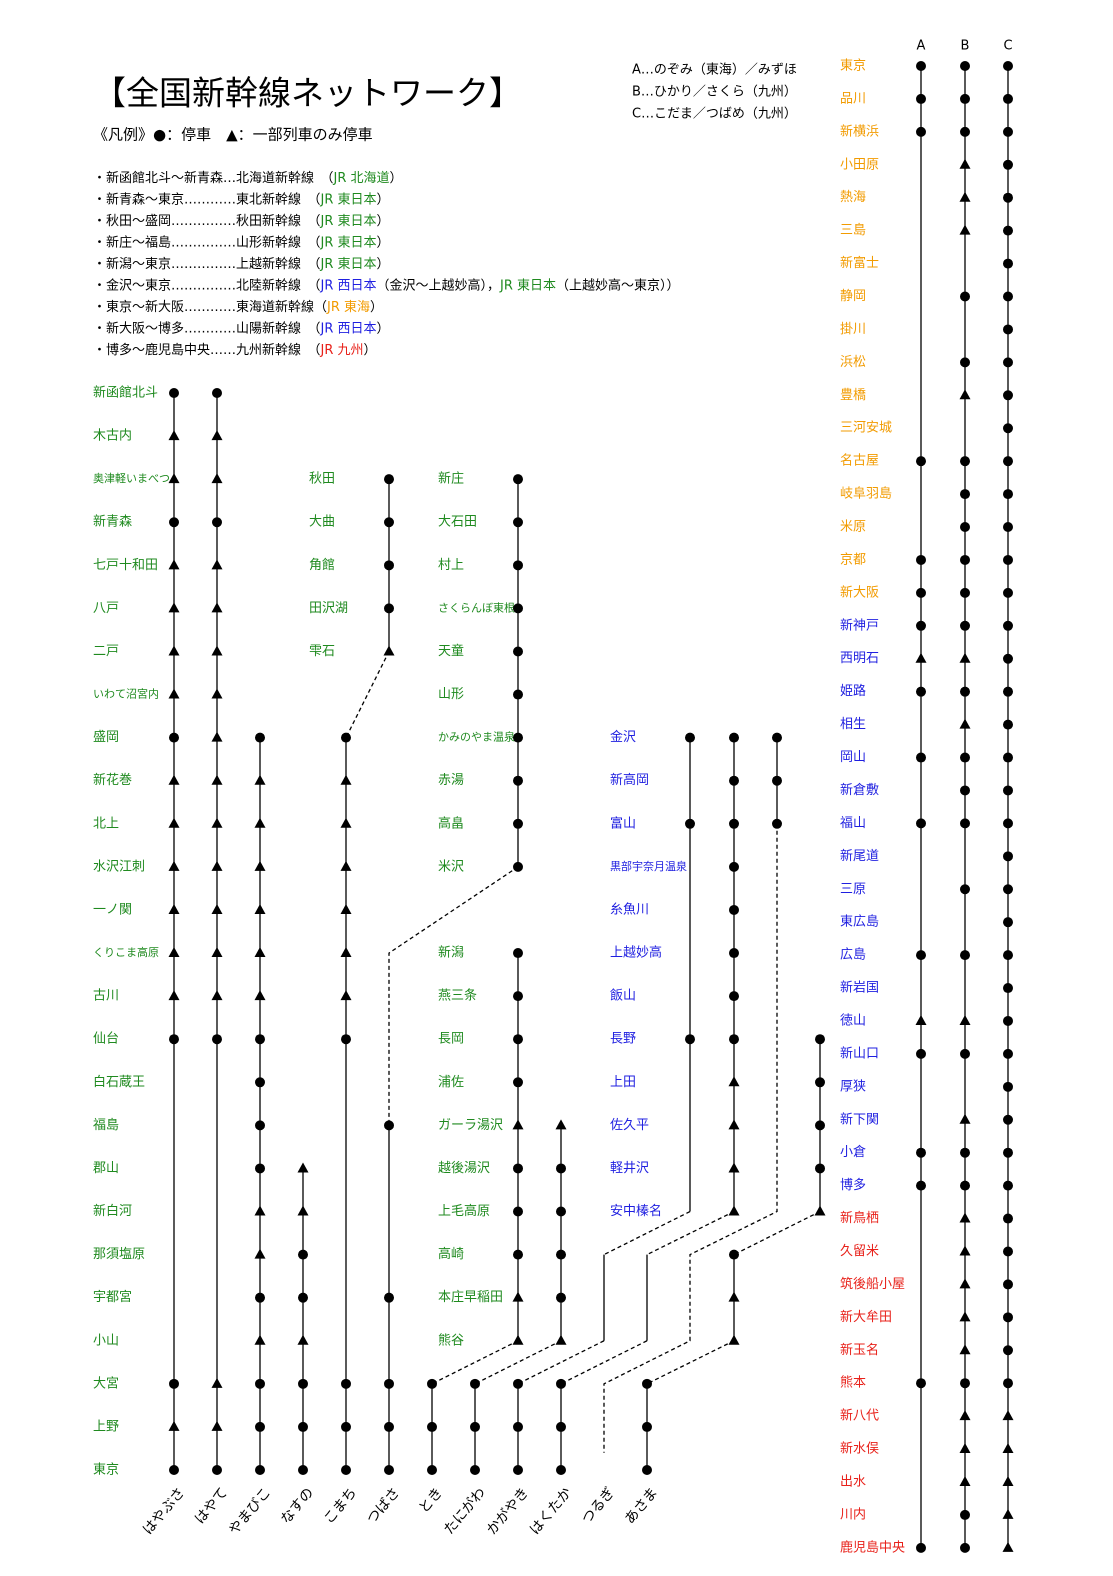 This screenshot has width=1113, height=1576. I want to click on column-header: A, so click(921, 46).